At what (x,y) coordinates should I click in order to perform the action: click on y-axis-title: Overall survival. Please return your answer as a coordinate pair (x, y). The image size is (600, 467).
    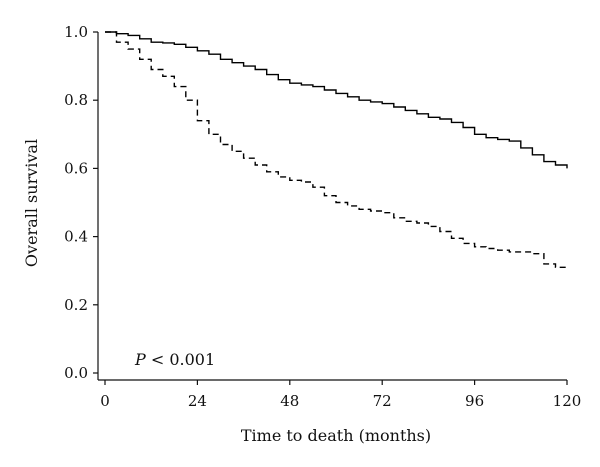
    Looking at the image, I should click on (31, 203).